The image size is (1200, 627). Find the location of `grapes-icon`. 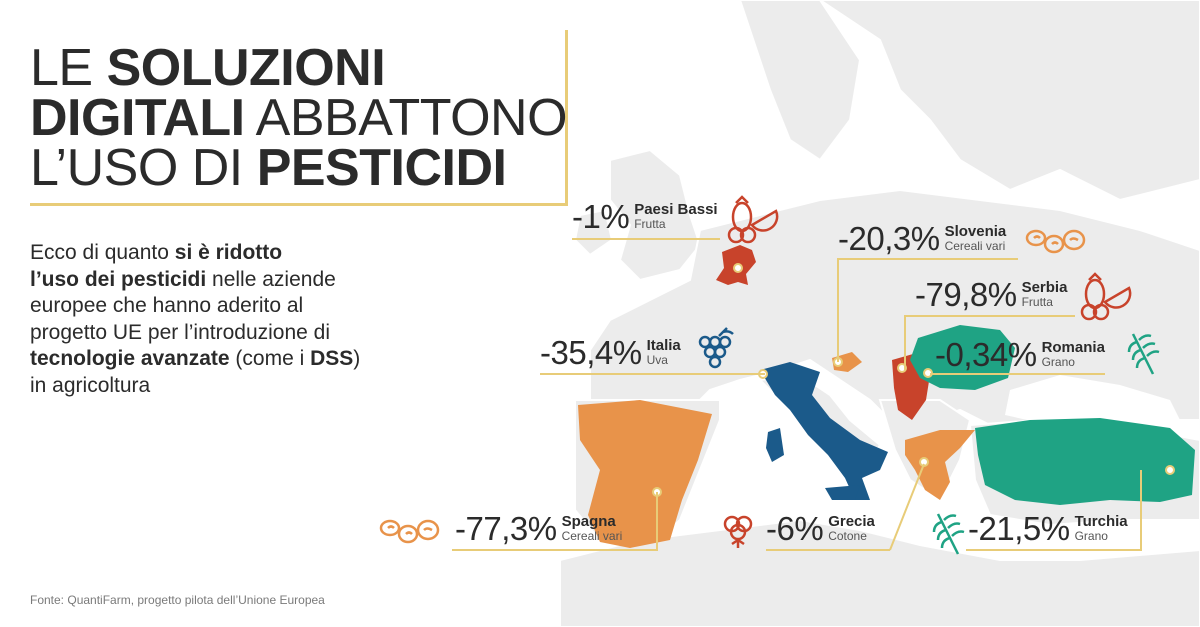

grapes-icon is located at coordinates (716, 348).